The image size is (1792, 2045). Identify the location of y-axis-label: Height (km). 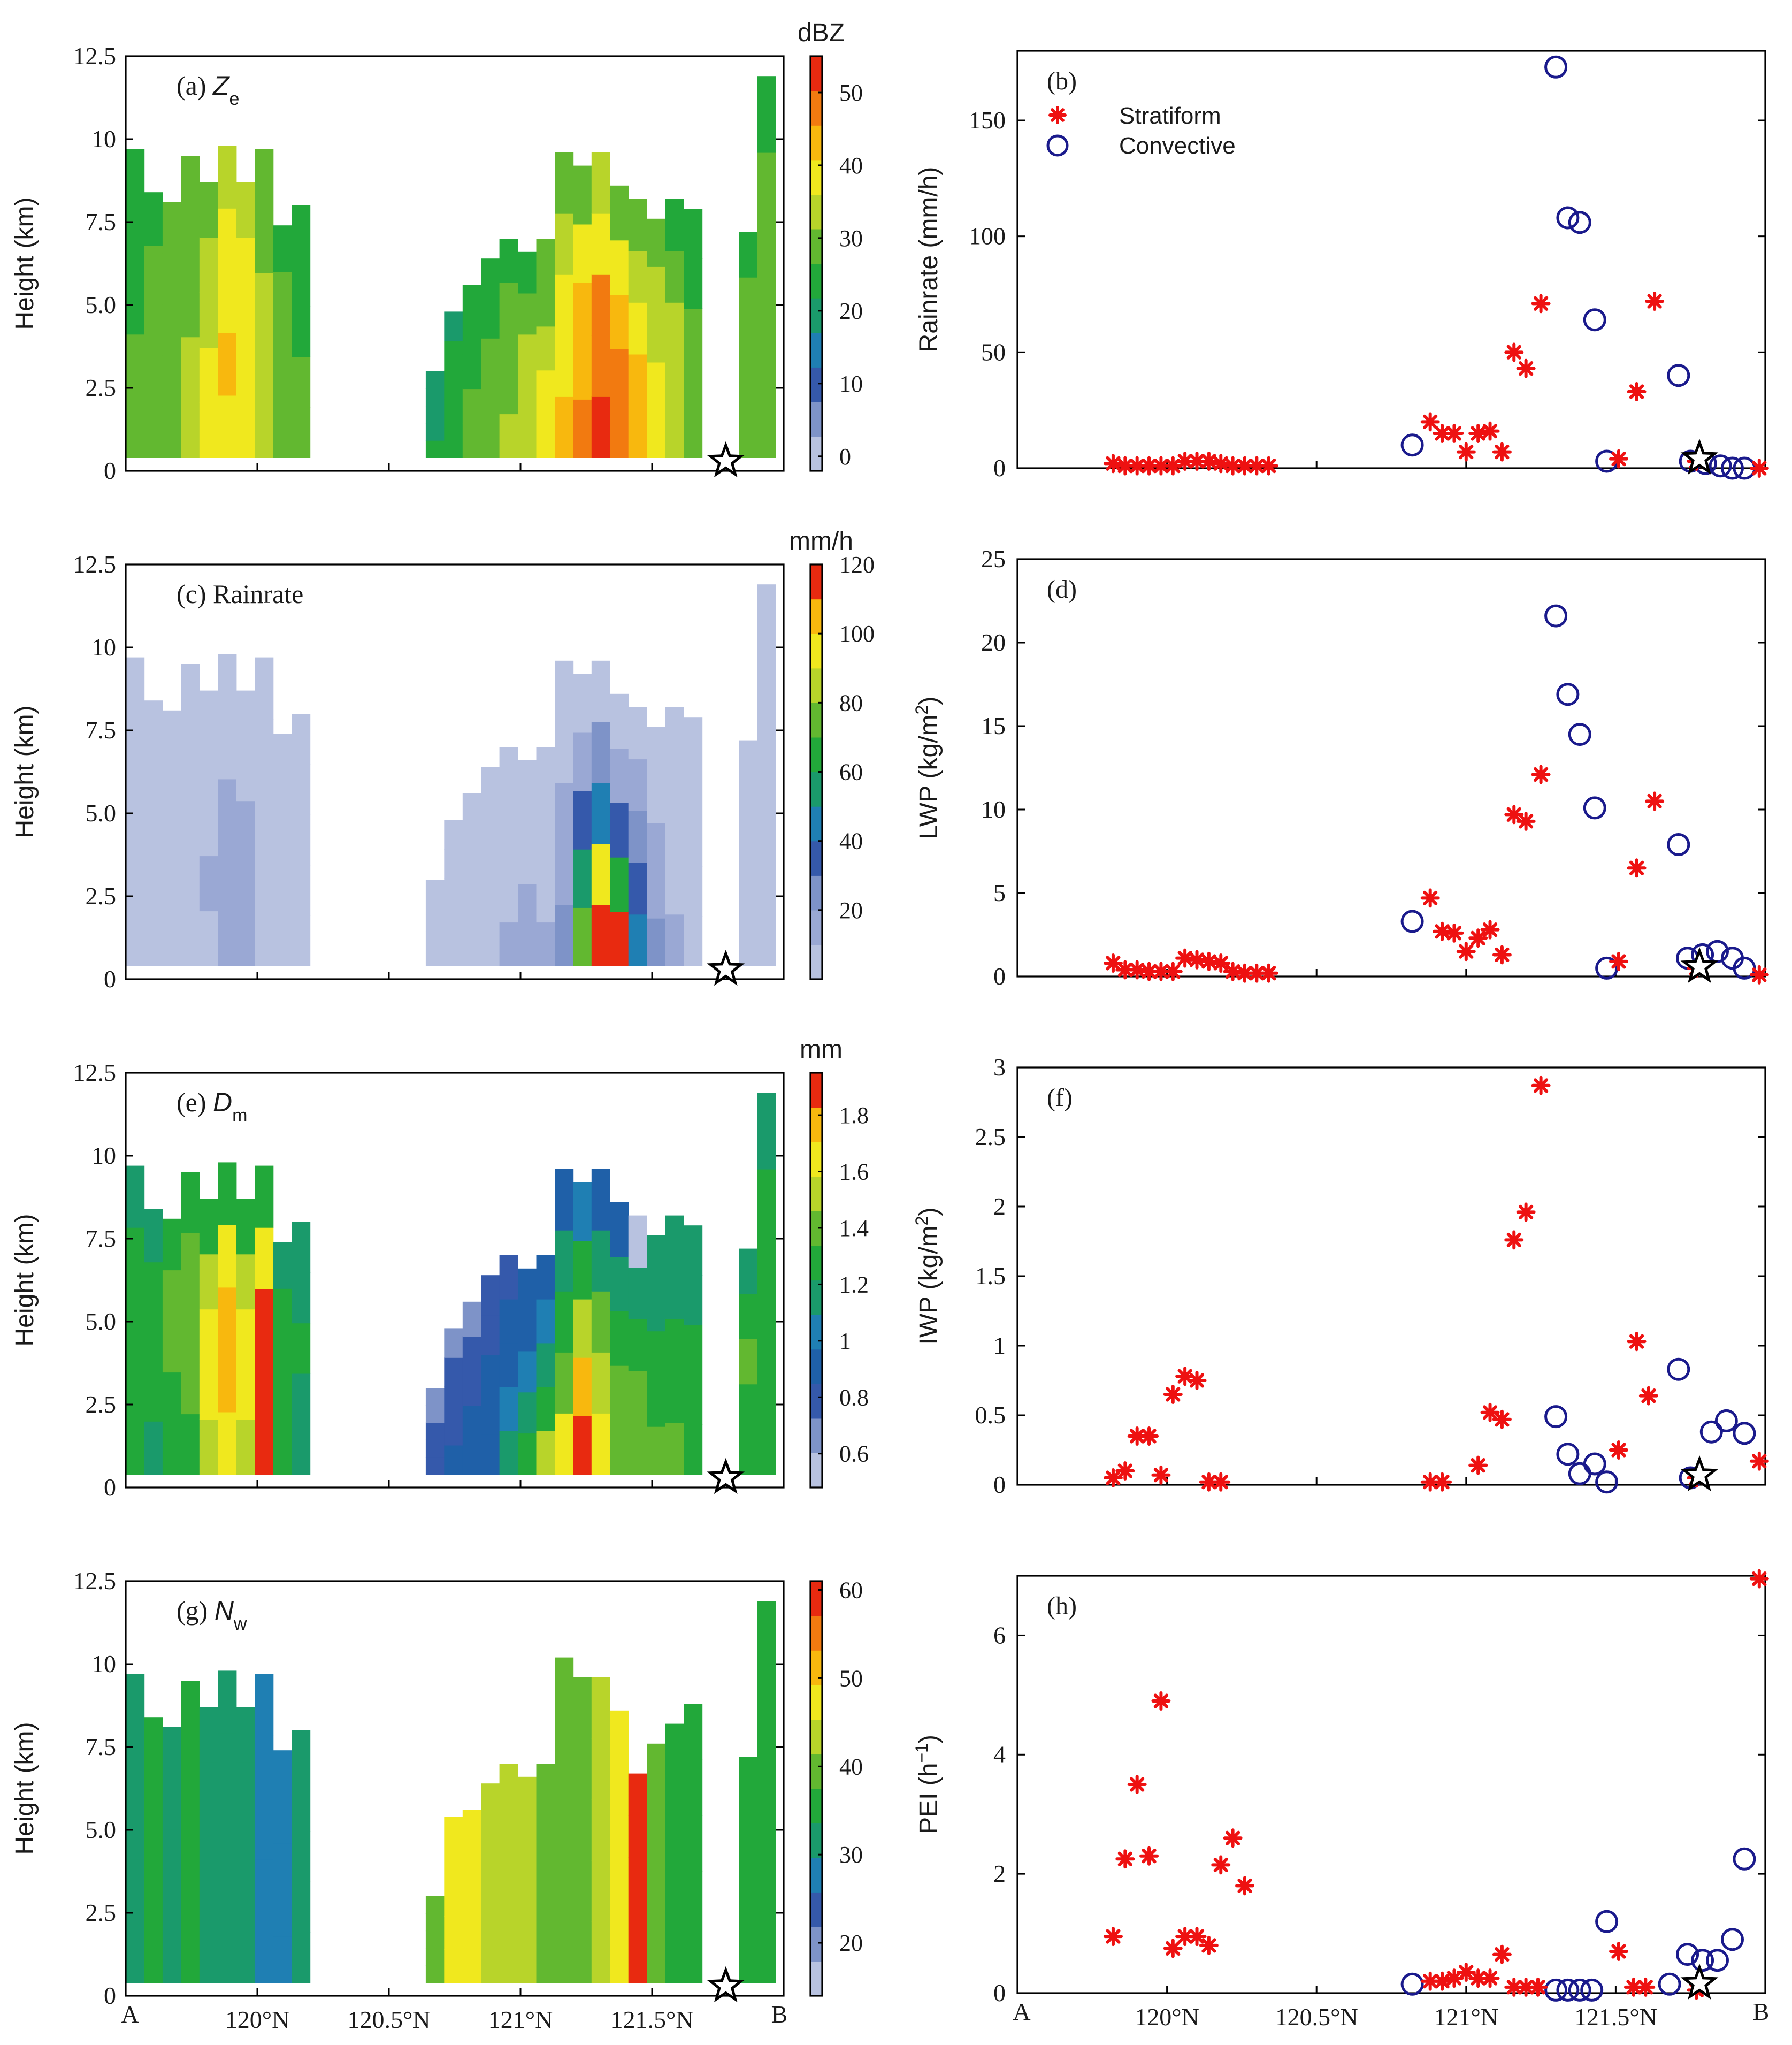
(25, 1280).